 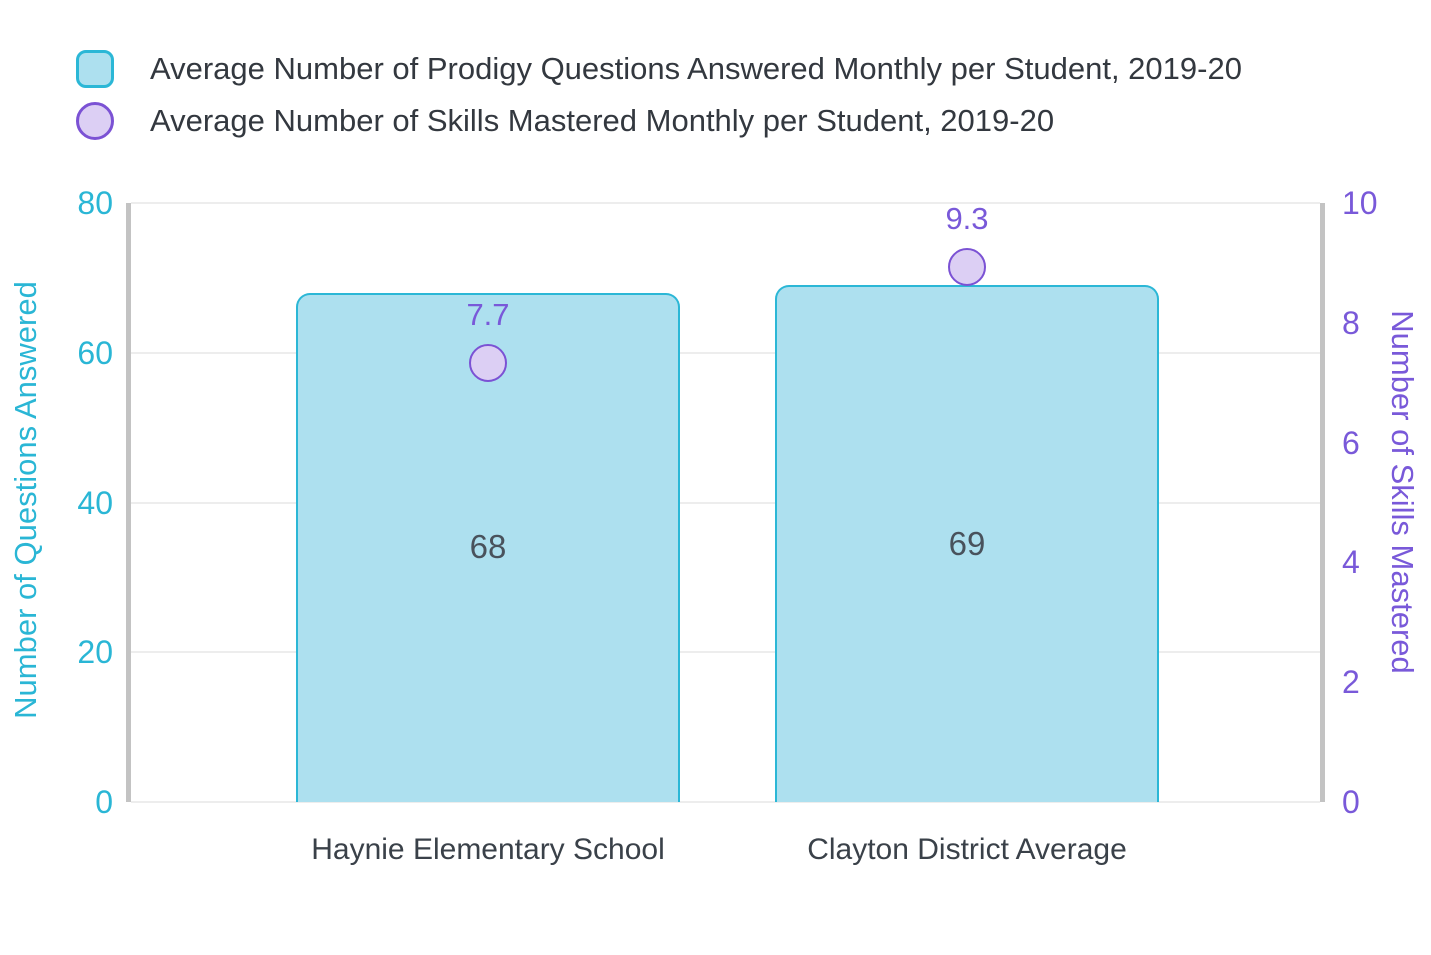 I want to click on point-value-label: 9.3, so click(x=967, y=218).